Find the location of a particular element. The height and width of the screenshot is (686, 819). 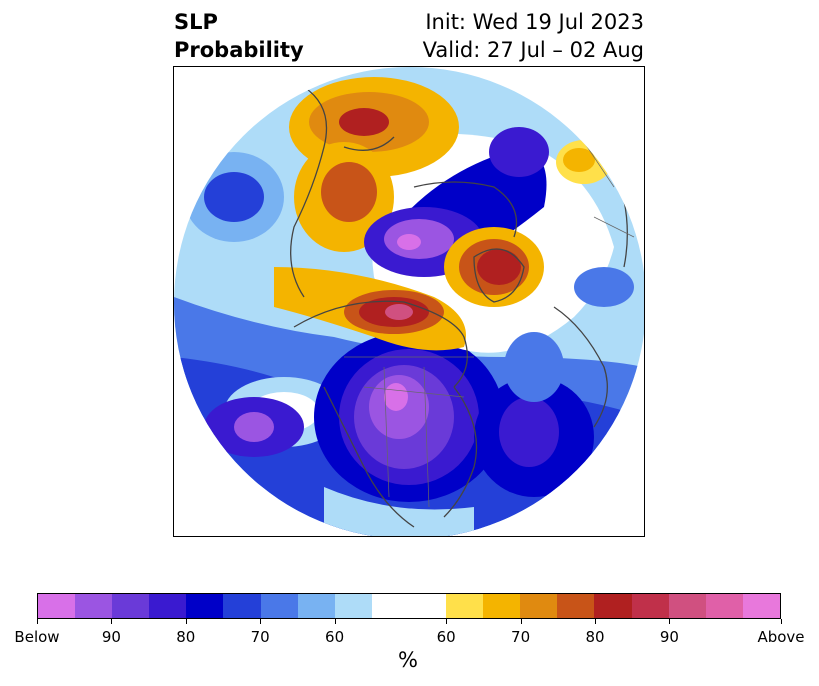

map-title-left: SLP Probability is located at coordinates (239, 36).